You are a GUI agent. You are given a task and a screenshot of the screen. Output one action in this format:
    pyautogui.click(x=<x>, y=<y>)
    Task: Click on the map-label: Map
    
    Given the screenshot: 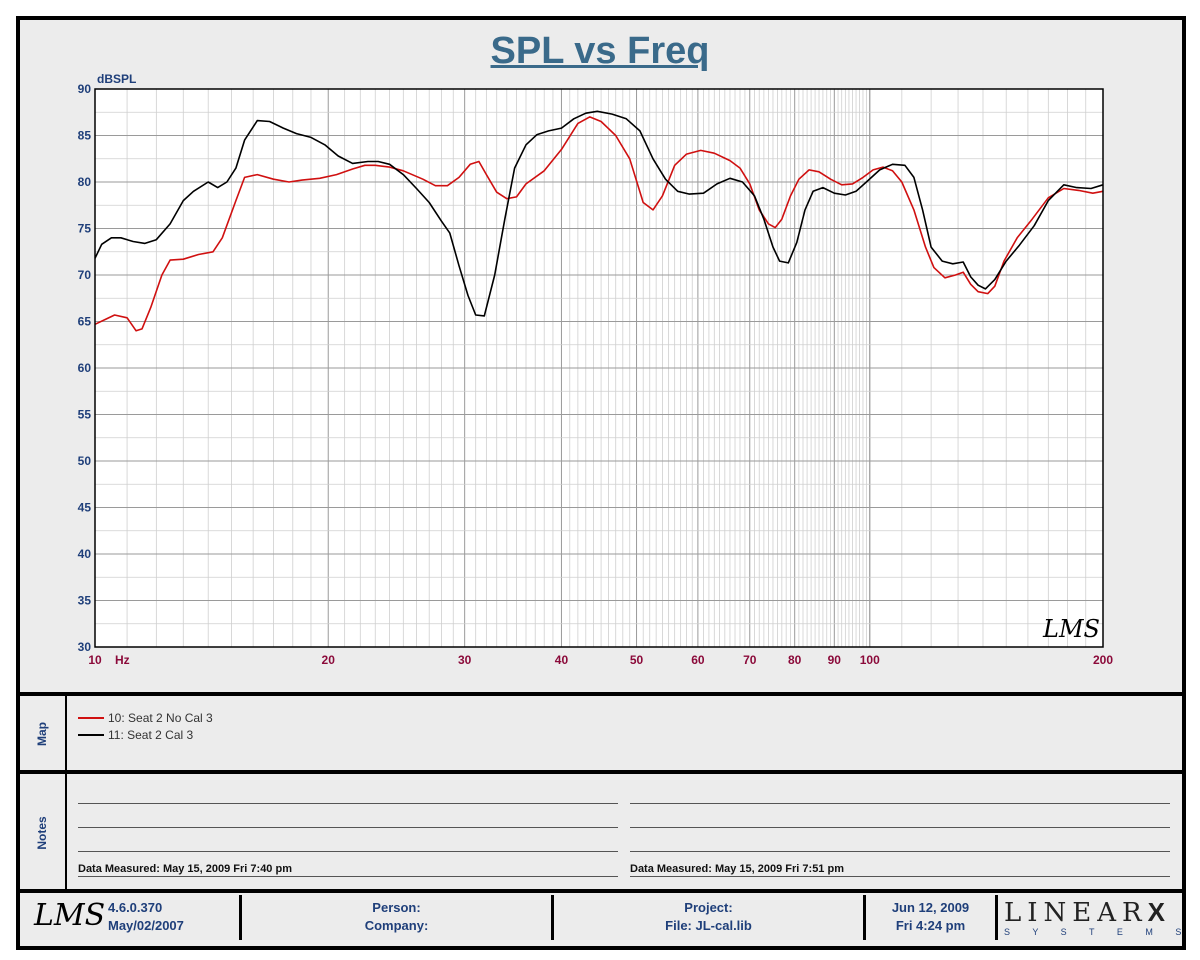 What is the action you would take?
    pyautogui.click(x=42, y=734)
    